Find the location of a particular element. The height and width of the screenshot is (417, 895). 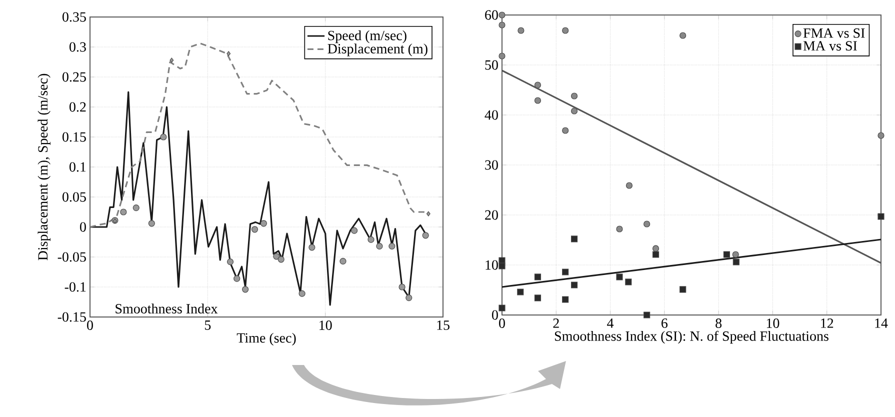

legend-label: Displacement (m) is located at coordinates (378, 50).